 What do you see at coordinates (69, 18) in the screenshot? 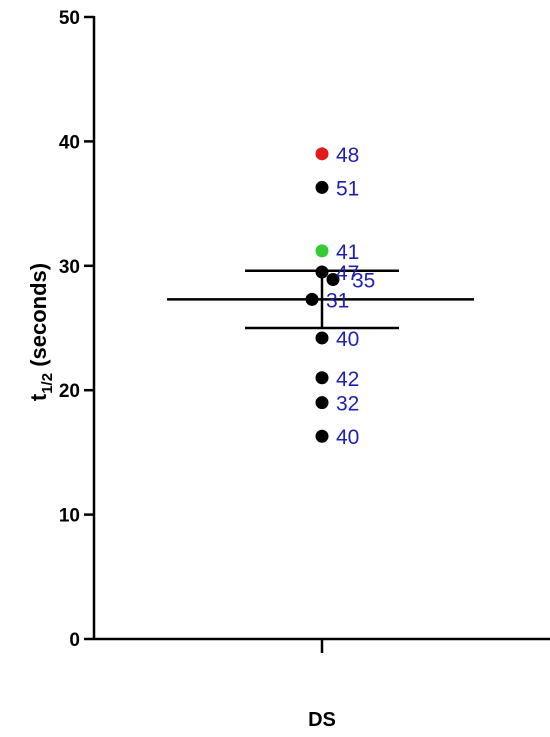
I see `y-tick-label: 50` at bounding box center [69, 18].